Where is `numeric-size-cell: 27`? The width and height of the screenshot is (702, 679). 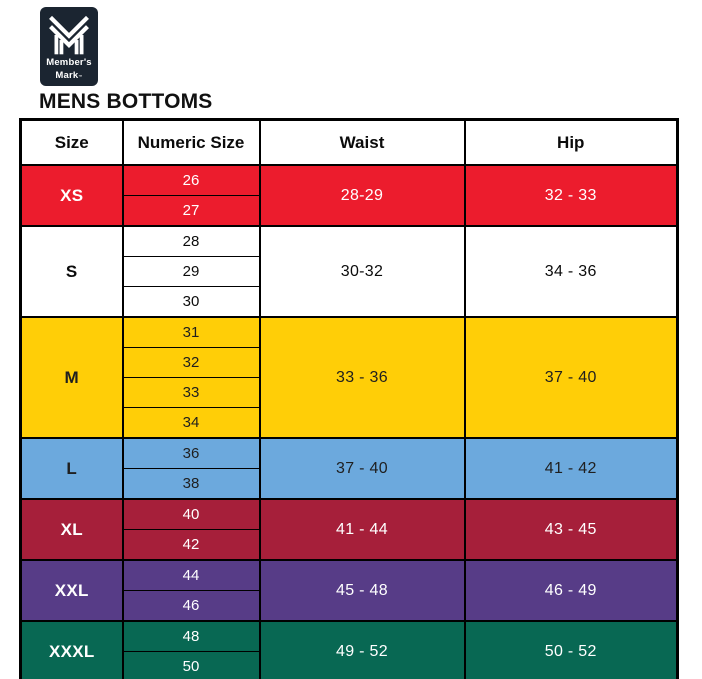
numeric-size-cell: 27 is located at coordinates (190, 210).